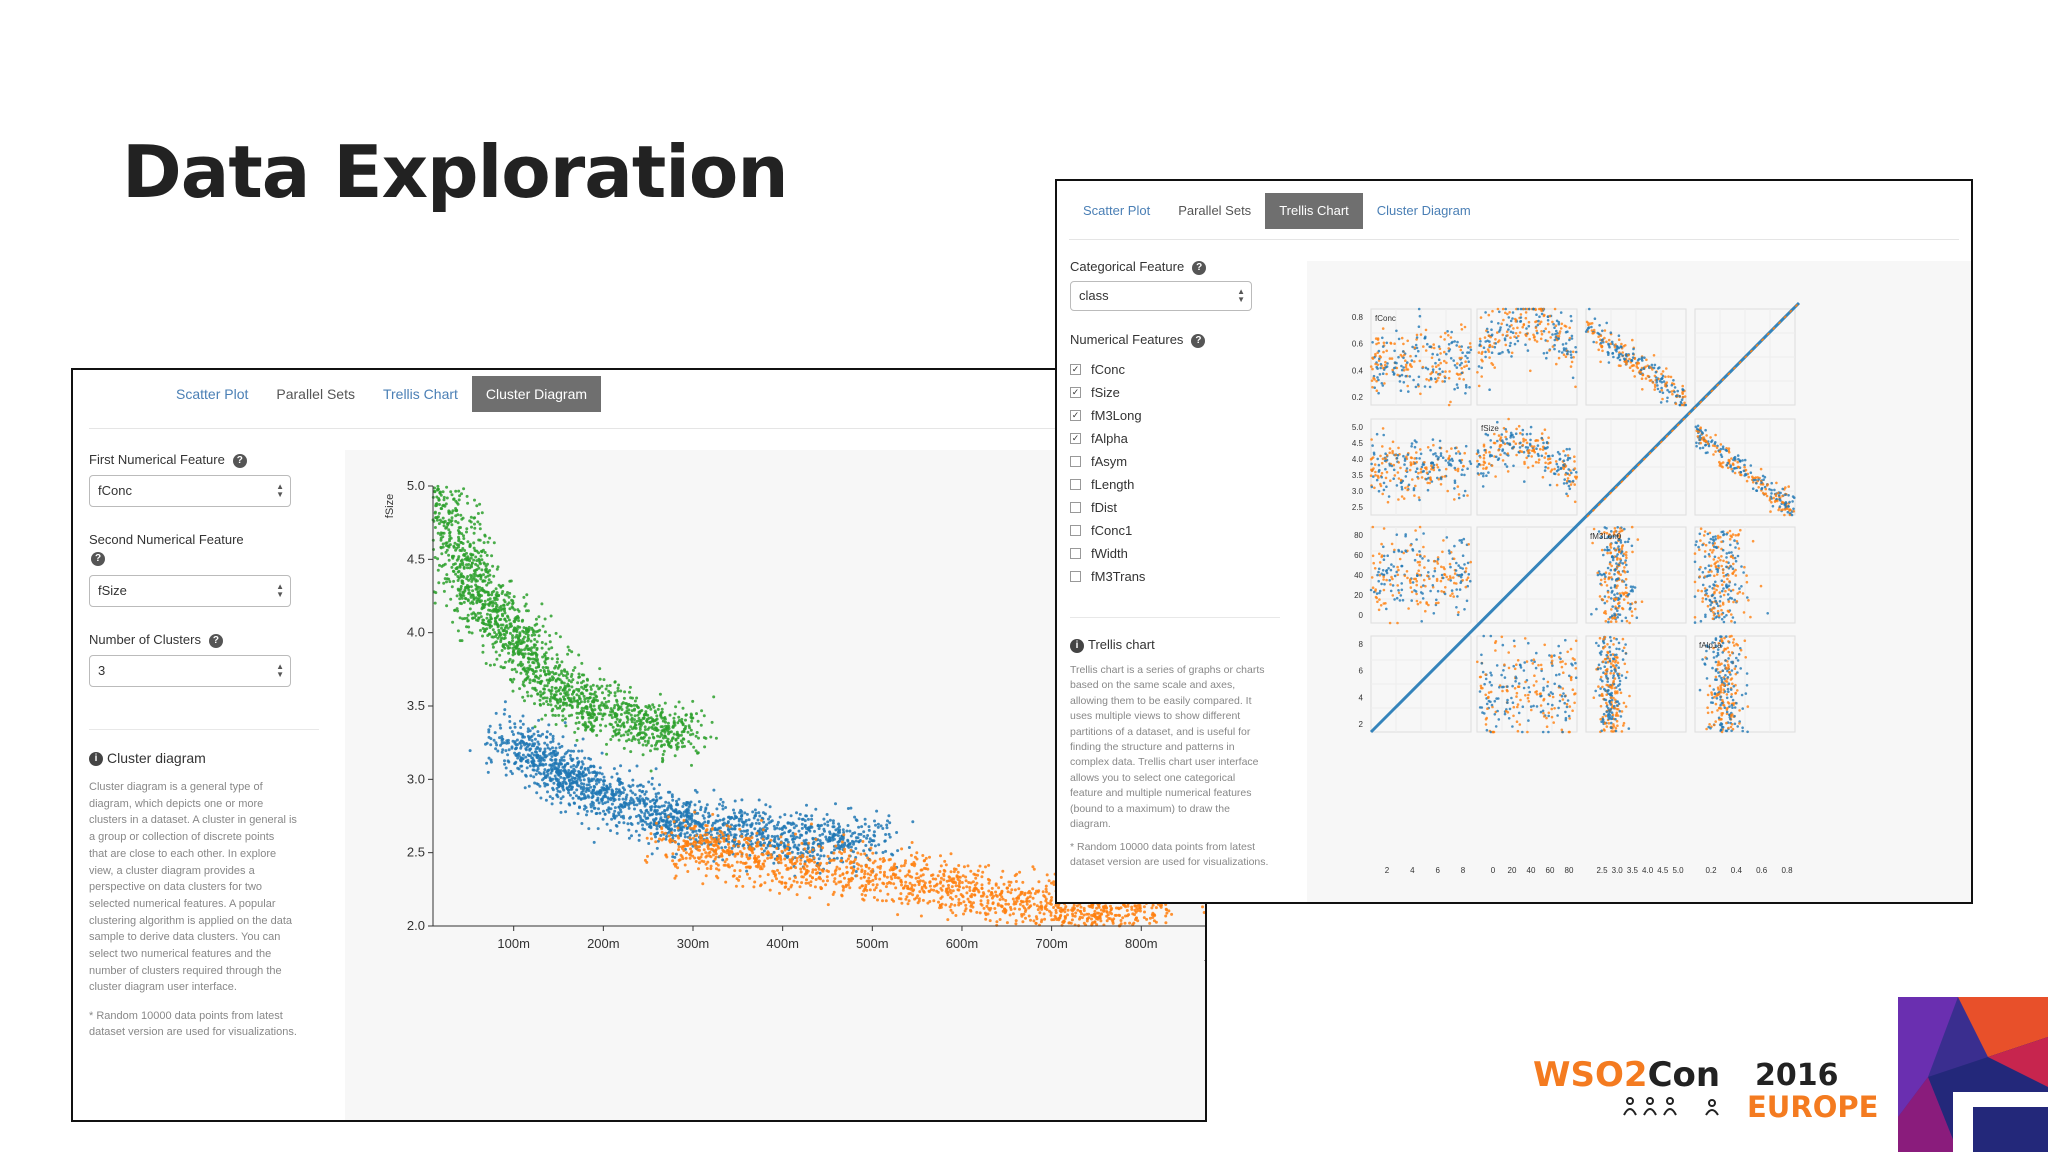 The height and width of the screenshot is (1152, 2048). What do you see at coordinates (212, 394) in the screenshot?
I see `tab-scatter-plot: Scatter Plot` at bounding box center [212, 394].